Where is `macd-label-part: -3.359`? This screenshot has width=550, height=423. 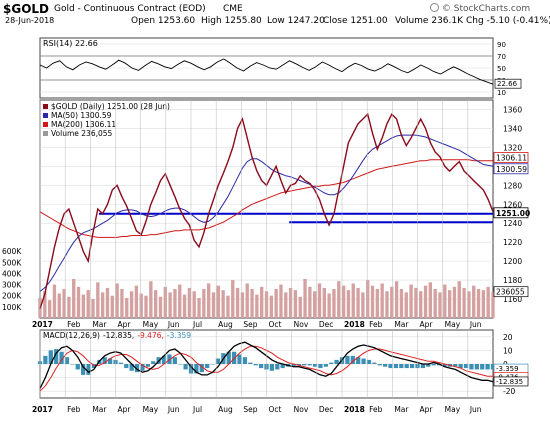 macd-label-part: -3.359 is located at coordinates (179, 335).